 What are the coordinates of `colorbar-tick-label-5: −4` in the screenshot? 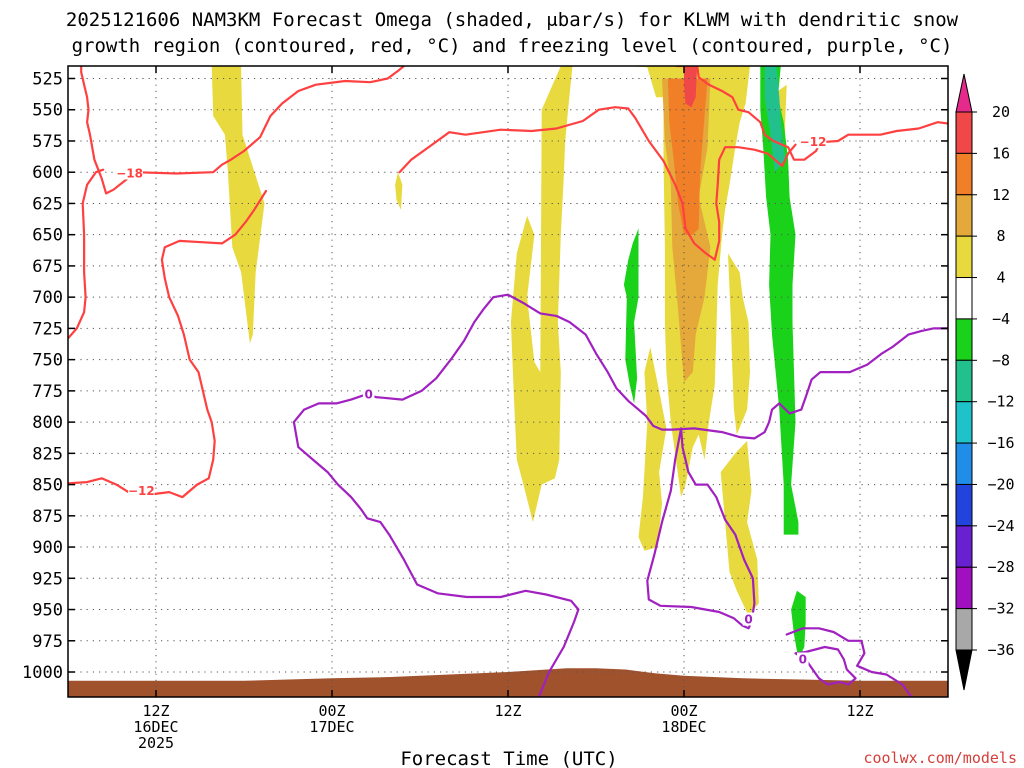 It's located at (1001, 319).